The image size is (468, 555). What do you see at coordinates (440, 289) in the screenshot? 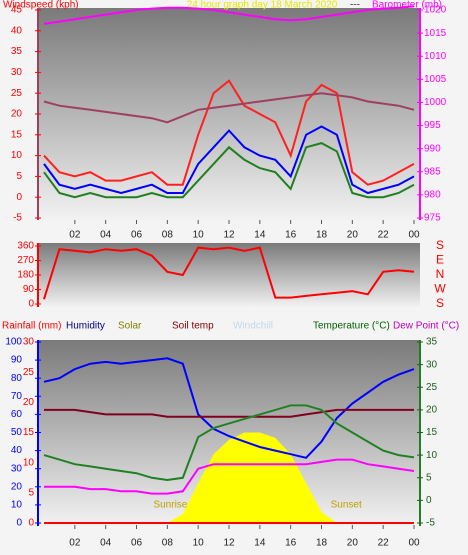
I see `y2-tick-label: W` at bounding box center [440, 289].